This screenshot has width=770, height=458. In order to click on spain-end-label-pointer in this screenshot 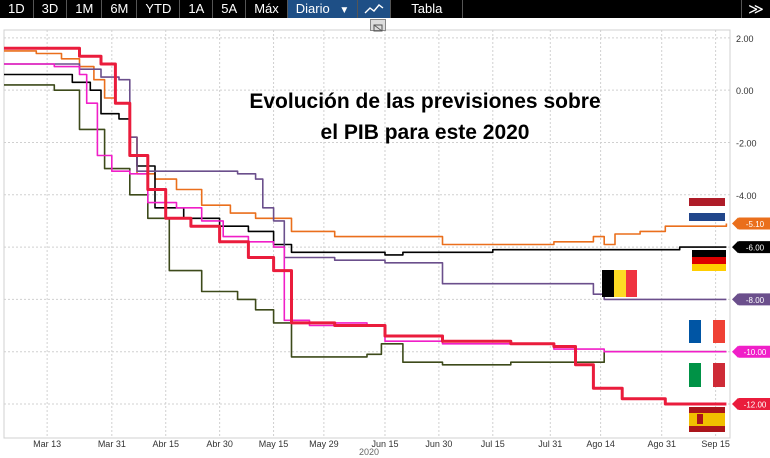, I will do `click(735, 404)`.